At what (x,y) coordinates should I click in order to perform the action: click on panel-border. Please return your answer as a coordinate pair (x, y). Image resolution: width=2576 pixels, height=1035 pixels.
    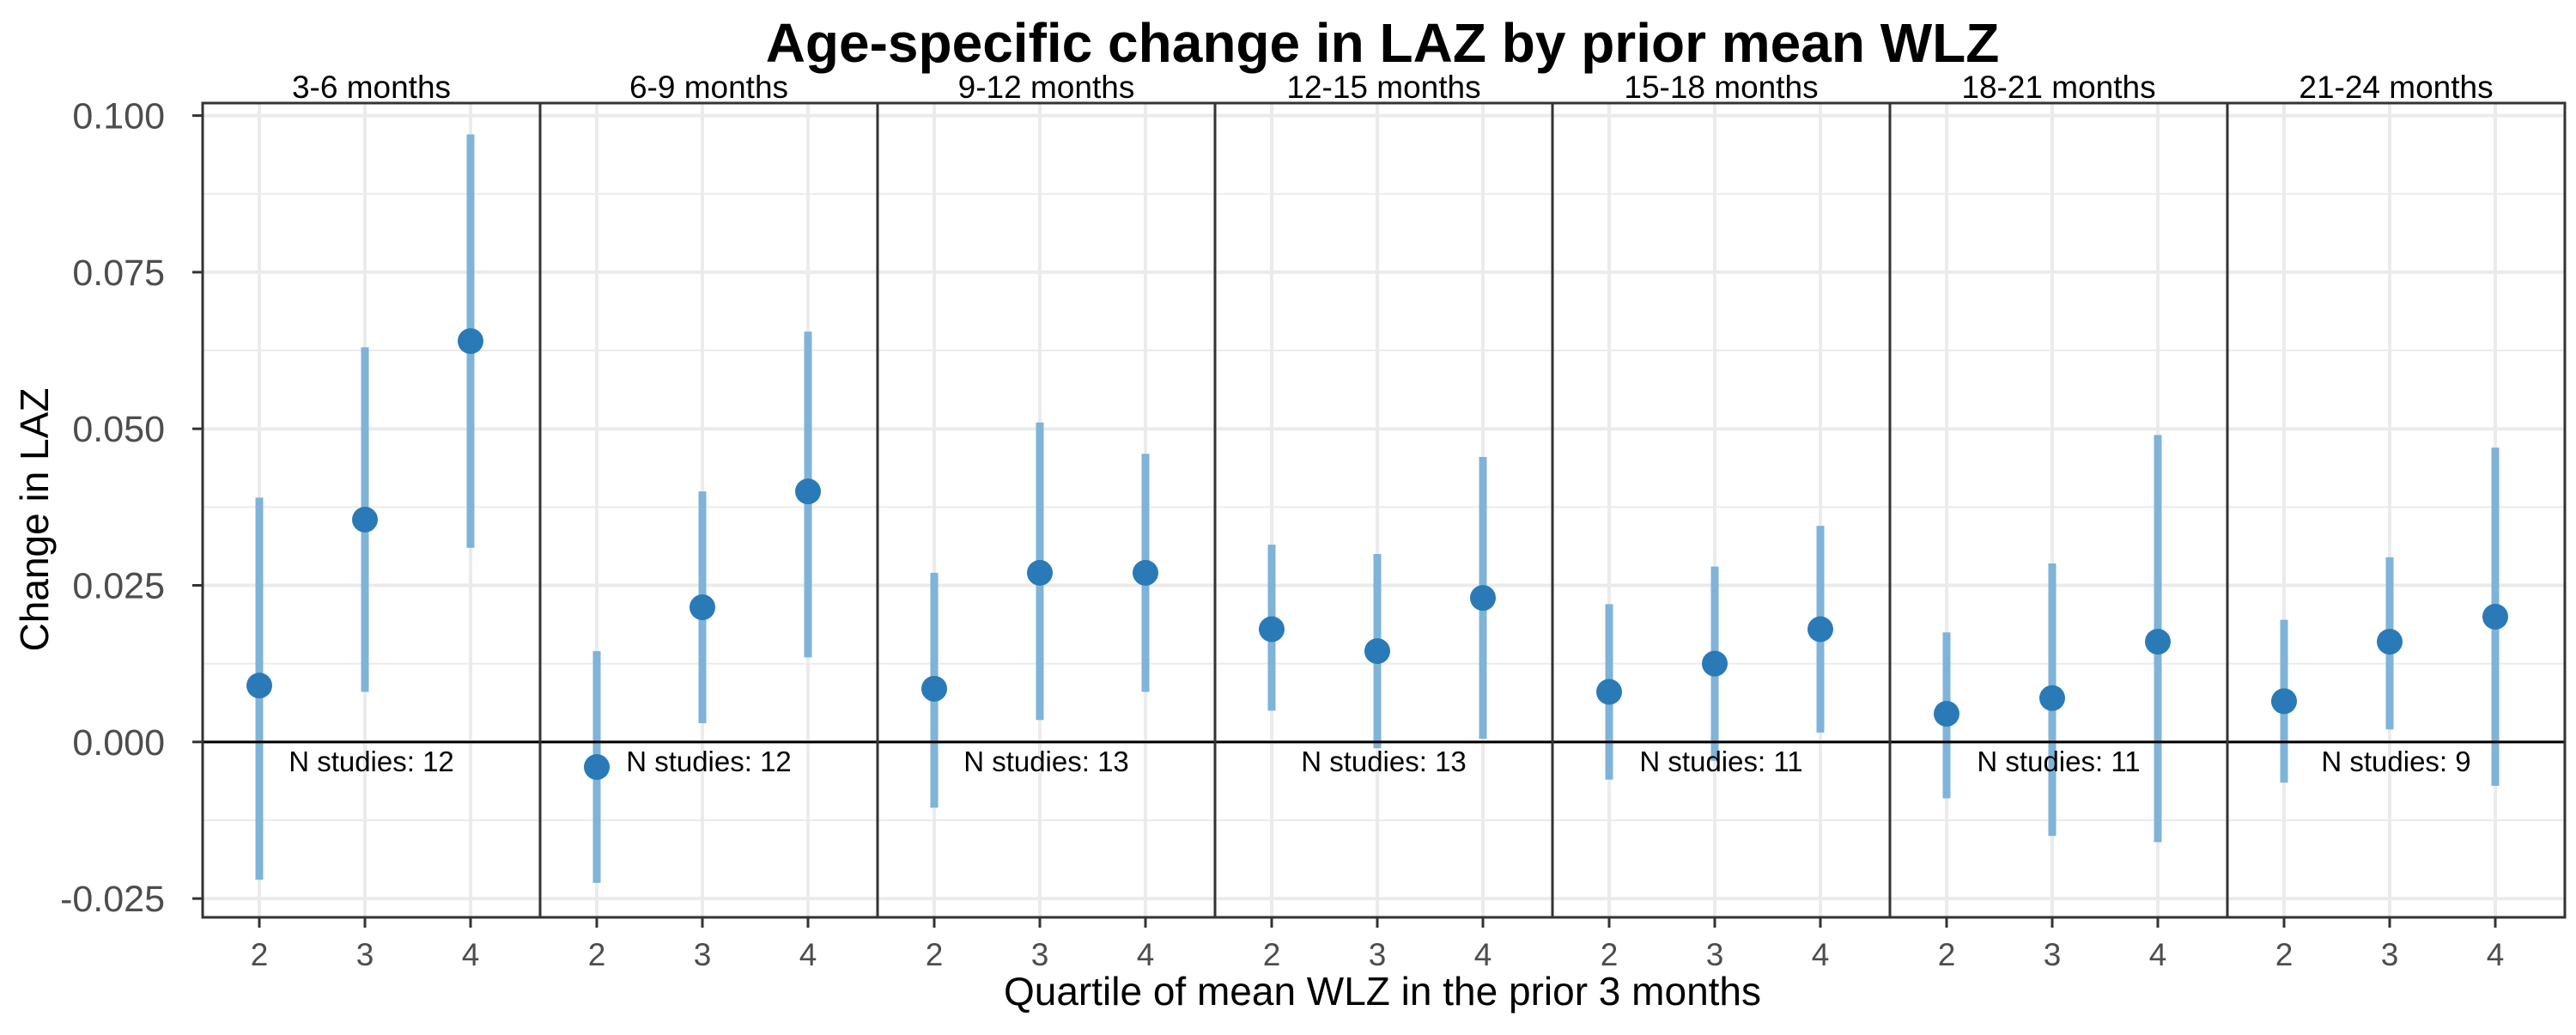
    Looking at the image, I should click on (2397, 510).